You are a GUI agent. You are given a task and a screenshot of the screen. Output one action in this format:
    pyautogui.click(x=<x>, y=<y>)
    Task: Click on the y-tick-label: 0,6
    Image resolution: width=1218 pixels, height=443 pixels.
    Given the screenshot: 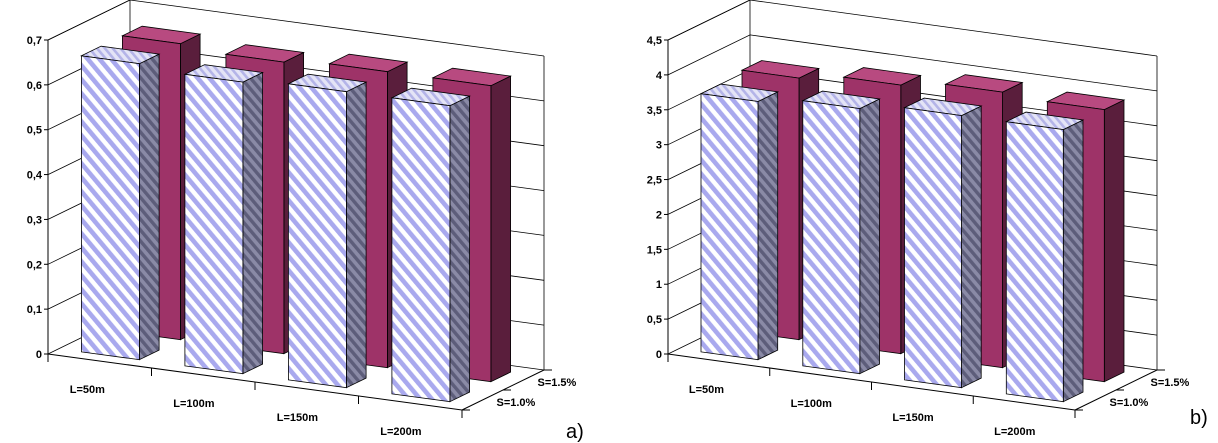 What is the action you would take?
    pyautogui.click(x=34, y=86)
    